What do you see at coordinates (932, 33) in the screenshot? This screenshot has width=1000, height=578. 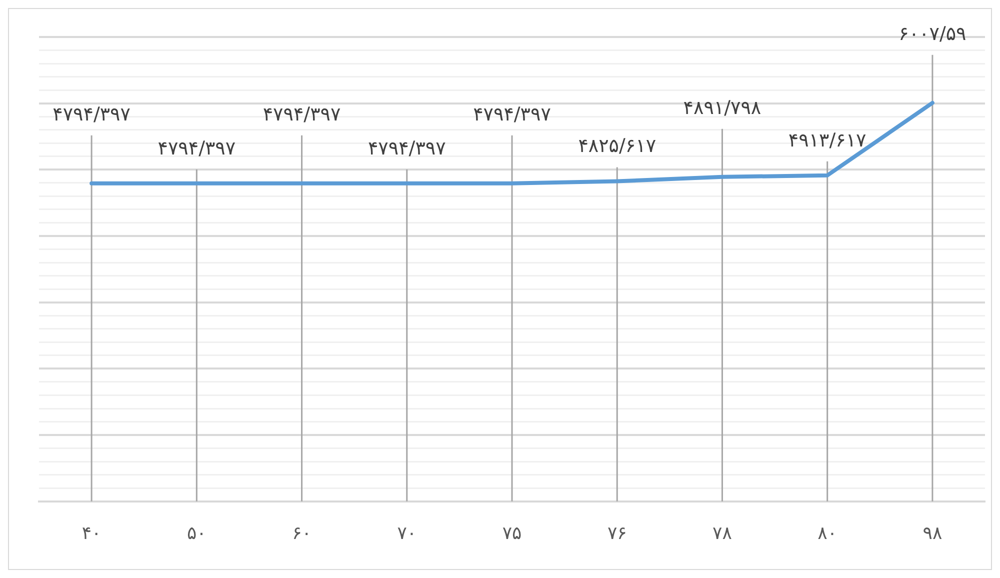 I see `data-label: ۶۰۰۷/۵۹` at bounding box center [932, 33].